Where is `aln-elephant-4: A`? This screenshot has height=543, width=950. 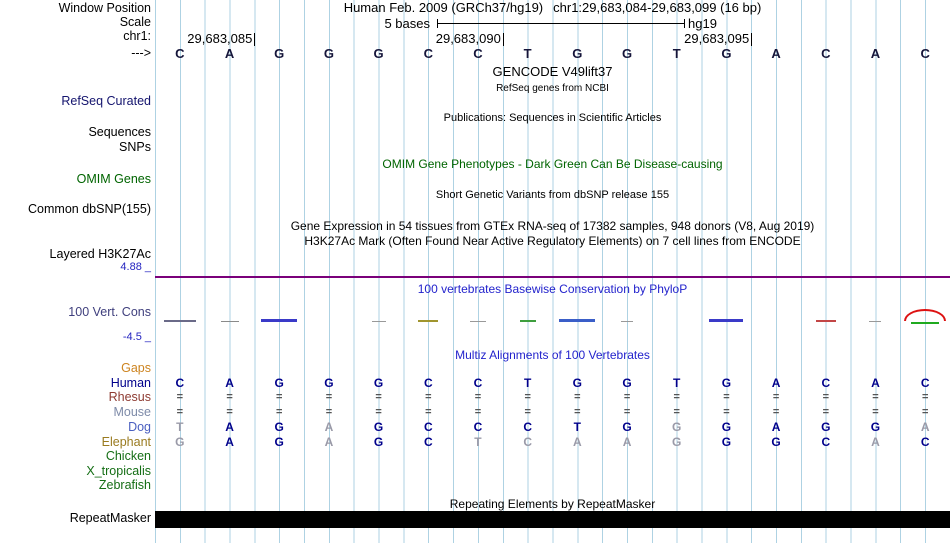
aln-elephant-4: A is located at coordinates (329, 442).